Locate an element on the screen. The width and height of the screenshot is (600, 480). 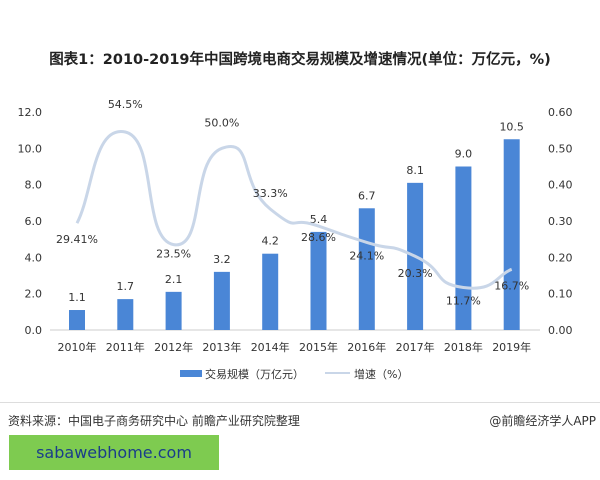
legend-bar-swatch is located at coordinates (191, 373).